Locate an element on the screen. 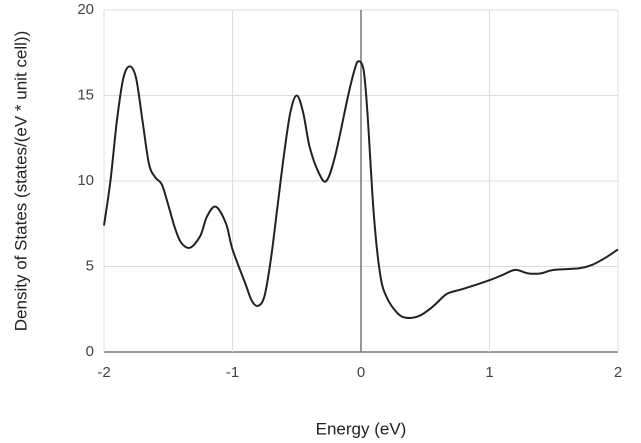 Image resolution: width=641 pixels, height=443 pixels. x-tick-label: -1 is located at coordinates (232, 372).